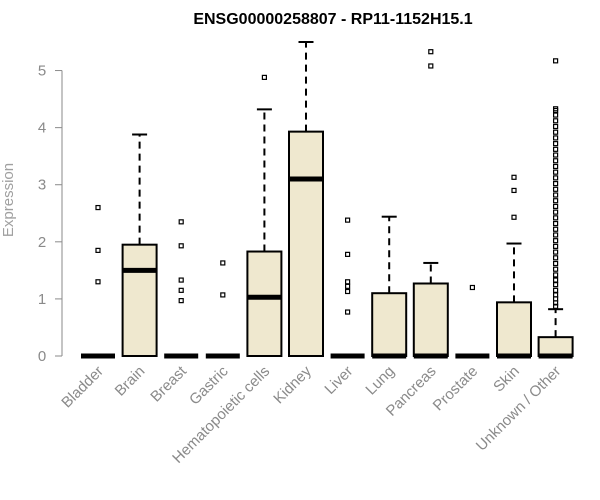 The width and height of the screenshot is (600, 500). I want to click on box-unknown-other, so click(555, 208).